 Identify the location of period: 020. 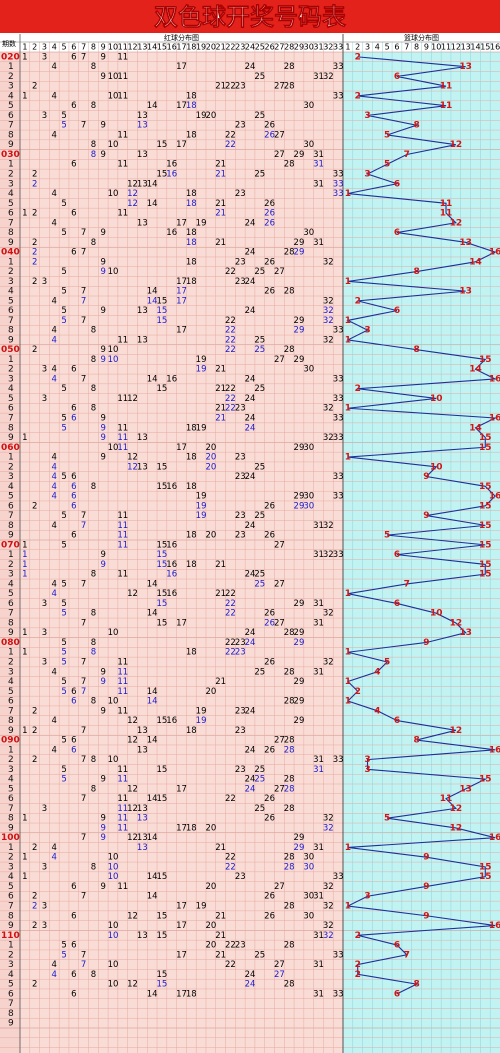
(10, 57).